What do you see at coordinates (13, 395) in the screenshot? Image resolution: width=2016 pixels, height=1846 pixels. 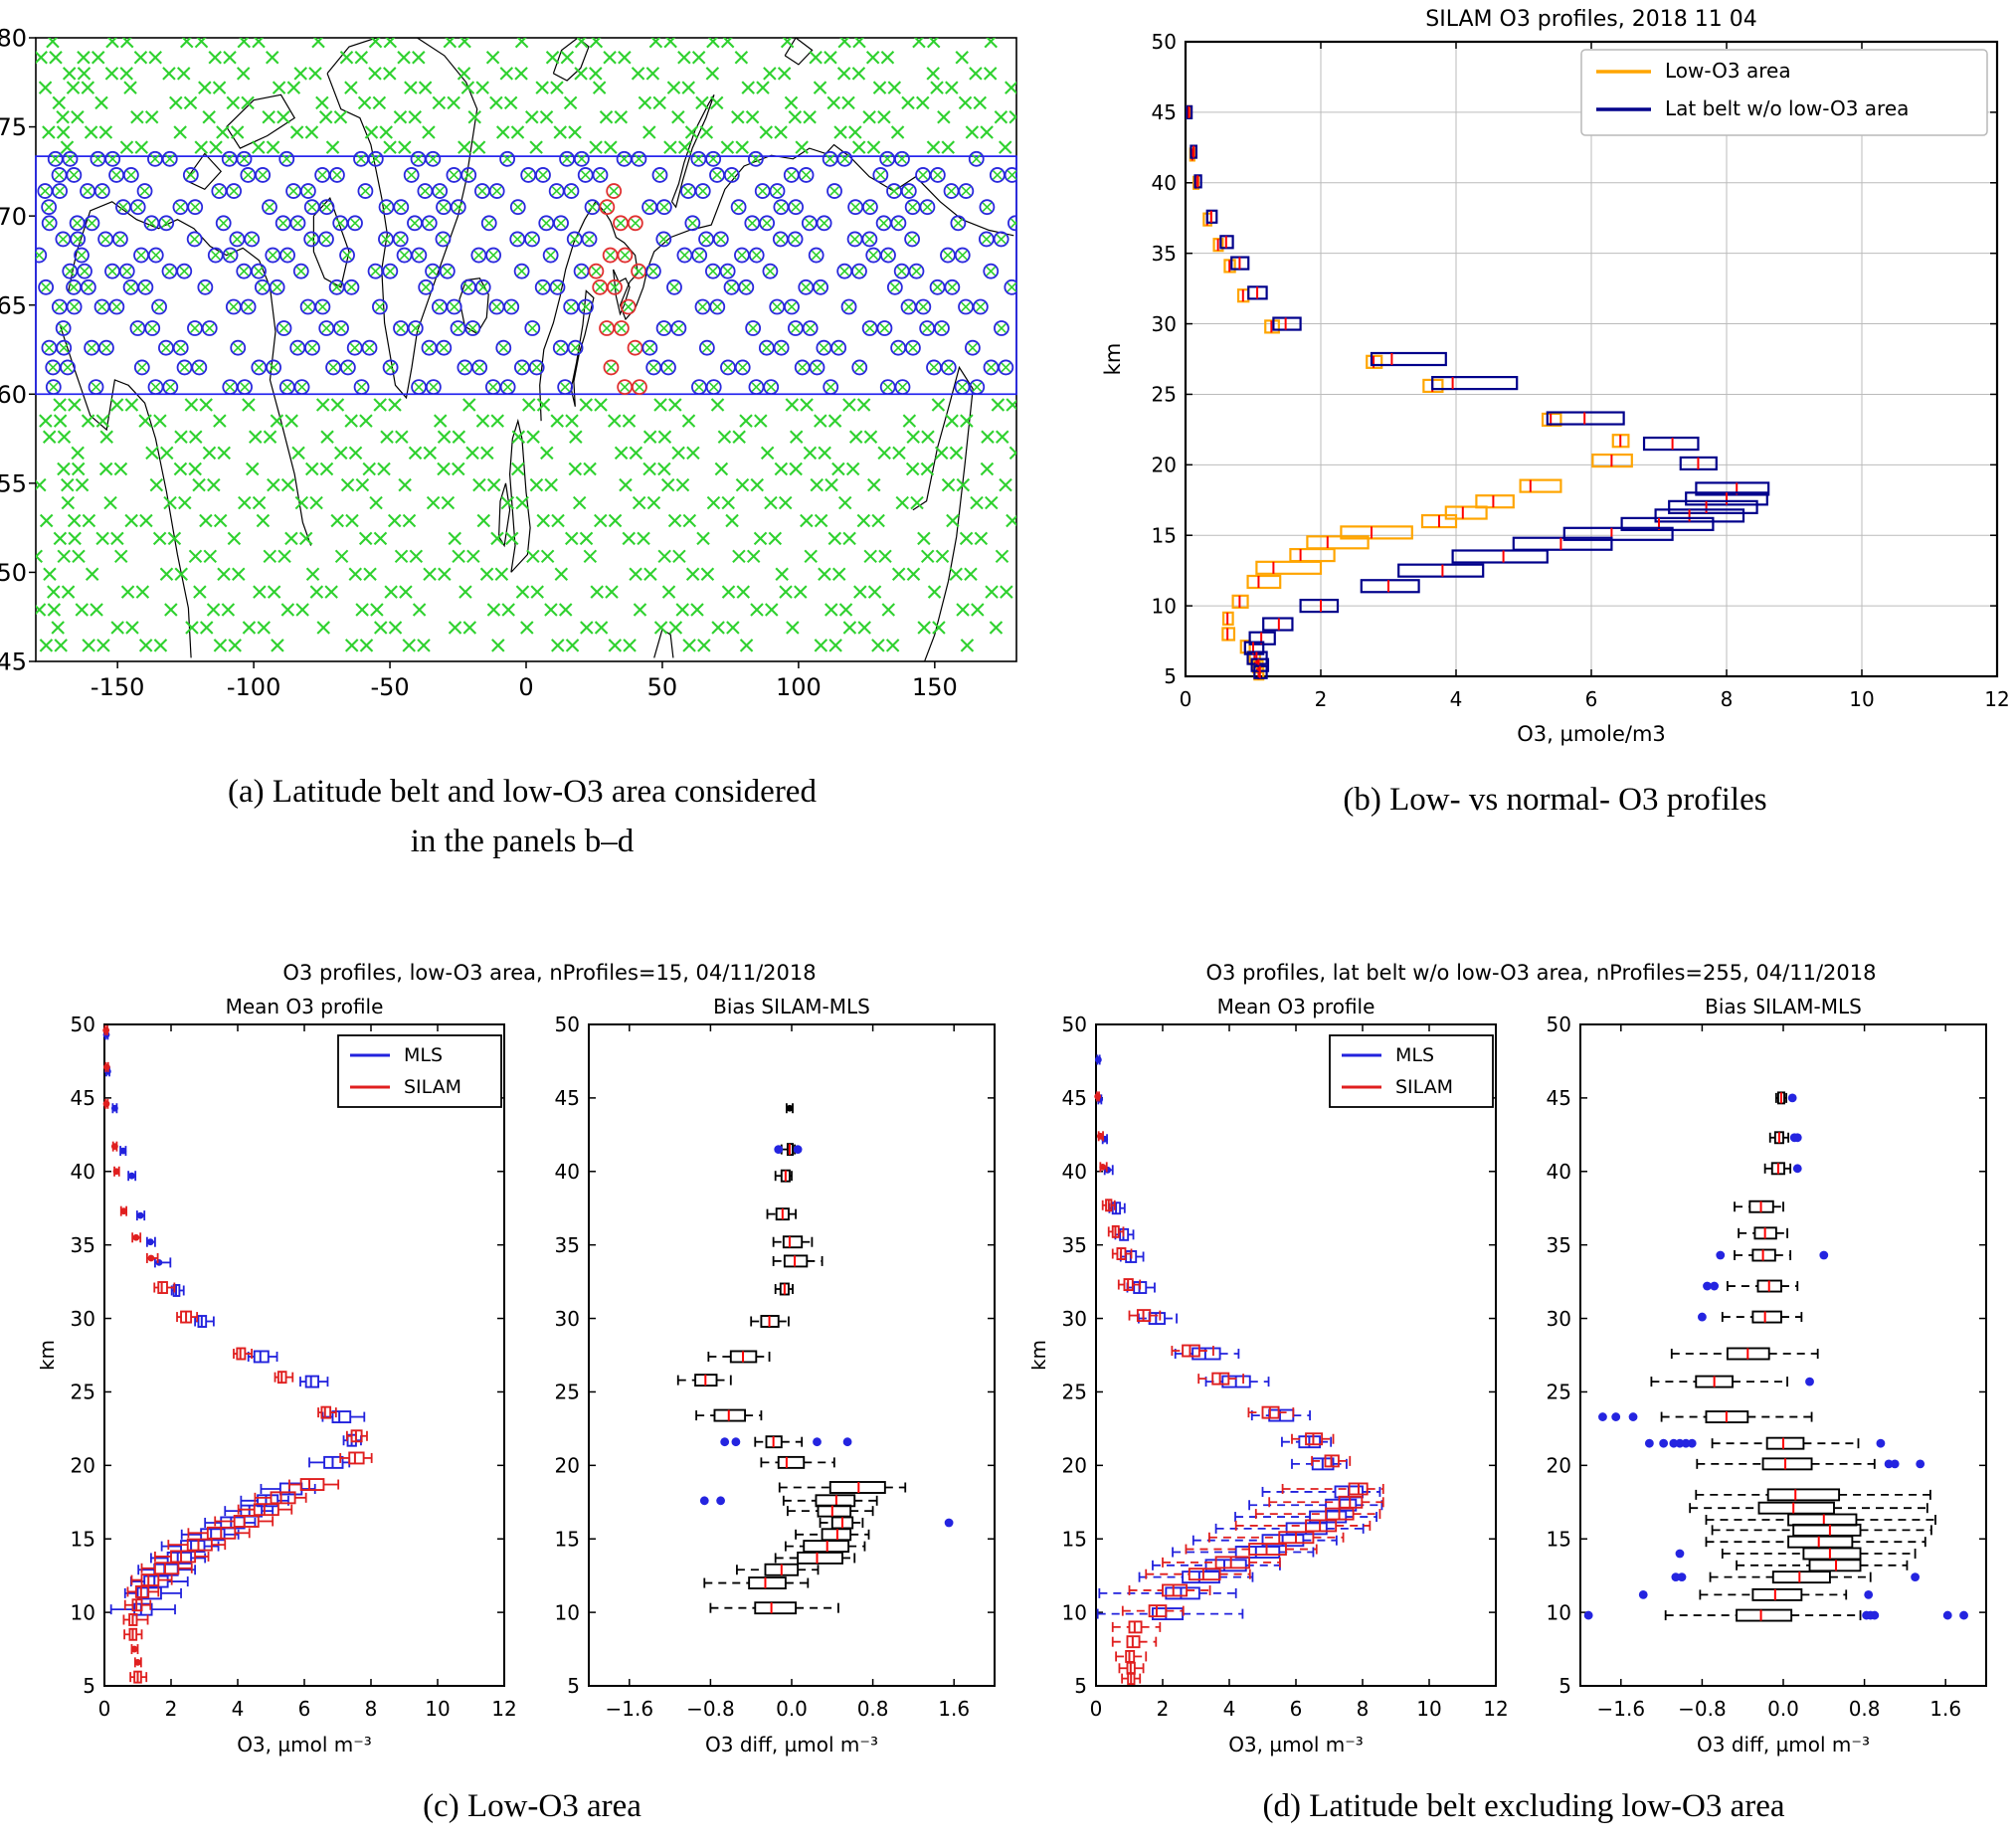 I see `y-tick-label: 60` at bounding box center [13, 395].